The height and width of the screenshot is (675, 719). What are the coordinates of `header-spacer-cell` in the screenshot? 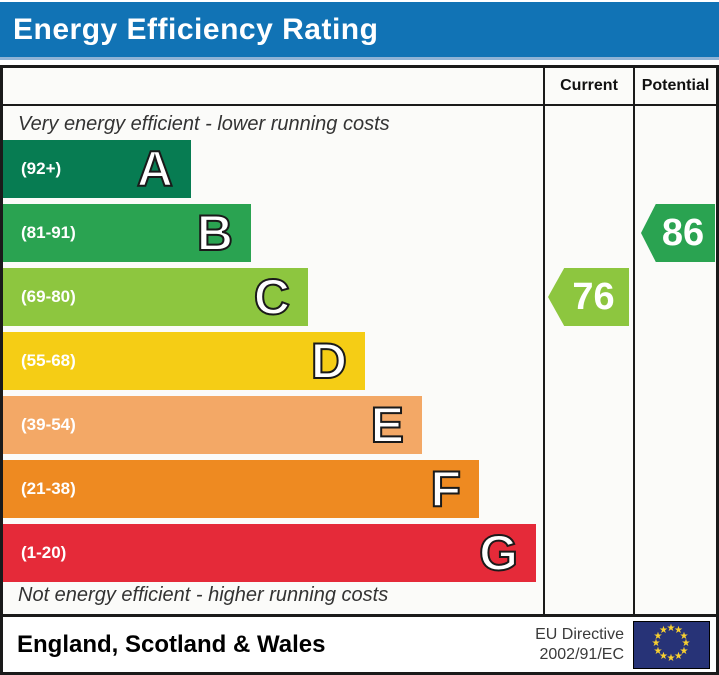 It's located at (273, 87).